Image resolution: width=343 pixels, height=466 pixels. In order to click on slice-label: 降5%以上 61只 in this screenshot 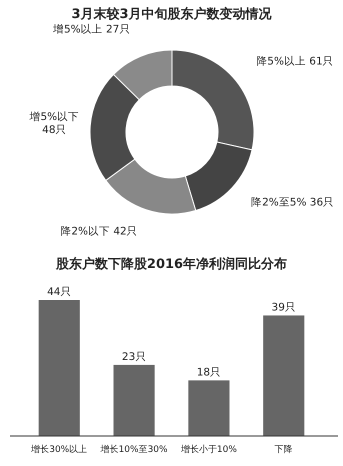, I will do `click(295, 61)`.